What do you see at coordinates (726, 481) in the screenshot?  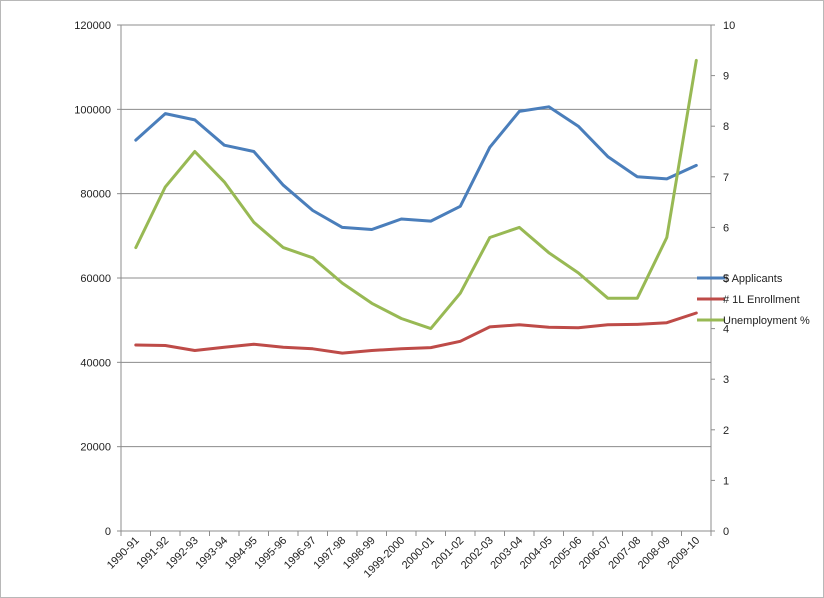 I see `right-tick-label: 1` at bounding box center [726, 481].